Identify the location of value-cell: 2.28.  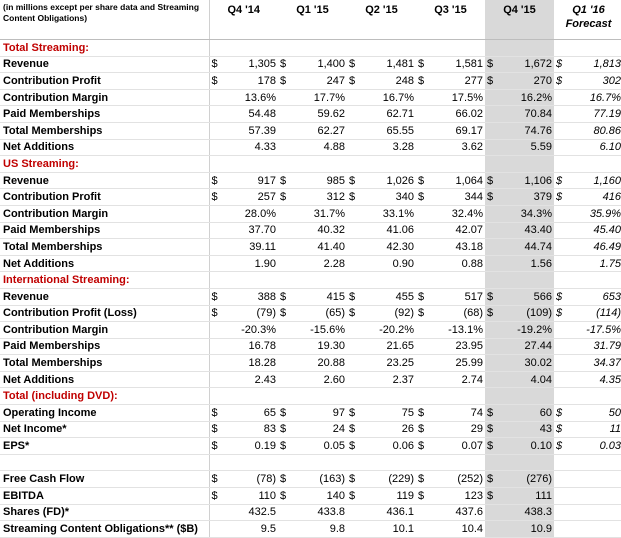
(320, 264).